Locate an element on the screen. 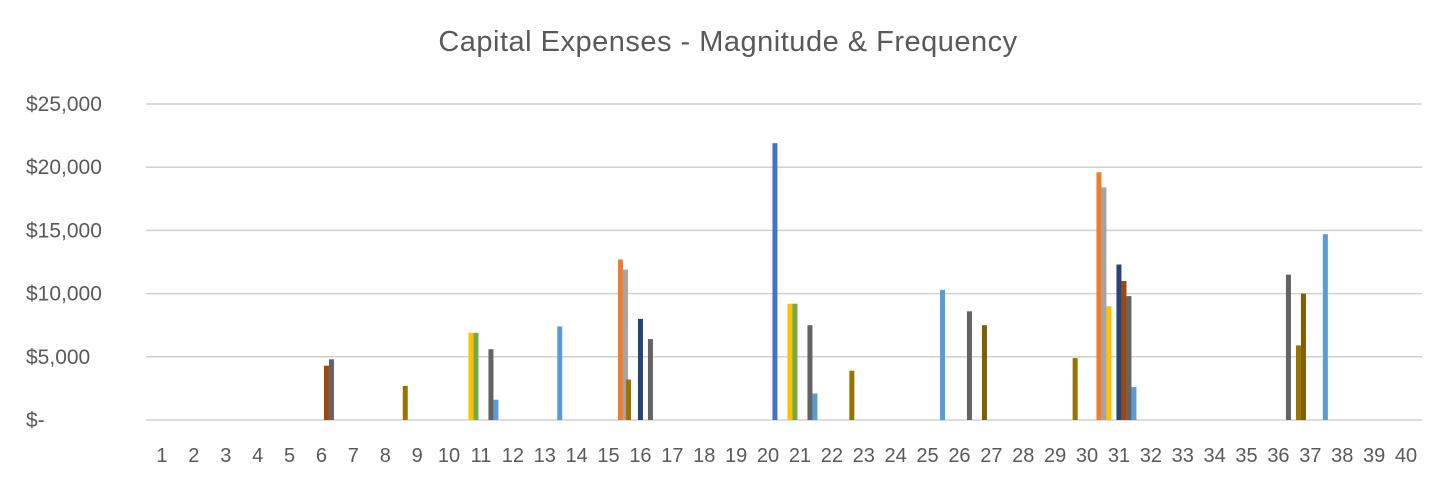  y-tick-label: $- is located at coordinates (35, 420).